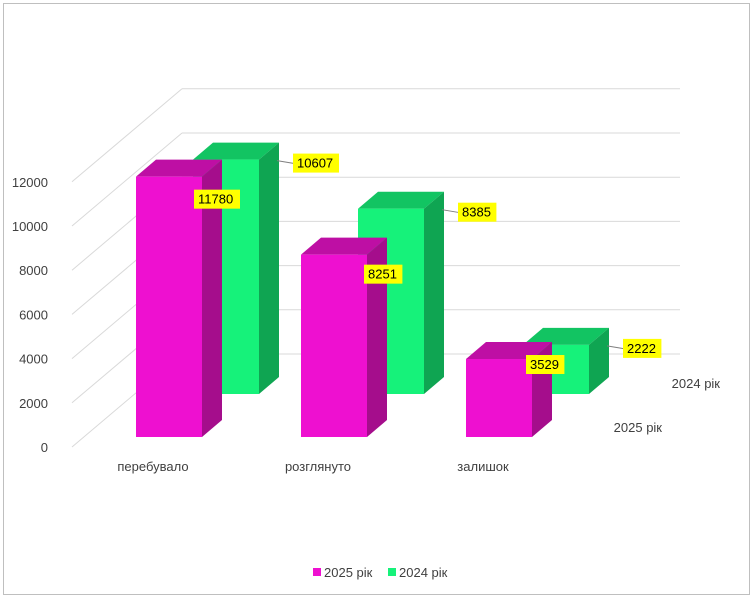 Image resolution: width=755 pixels, height=600 pixels. I want to click on data-label-2025-2: 3529, so click(544, 364).